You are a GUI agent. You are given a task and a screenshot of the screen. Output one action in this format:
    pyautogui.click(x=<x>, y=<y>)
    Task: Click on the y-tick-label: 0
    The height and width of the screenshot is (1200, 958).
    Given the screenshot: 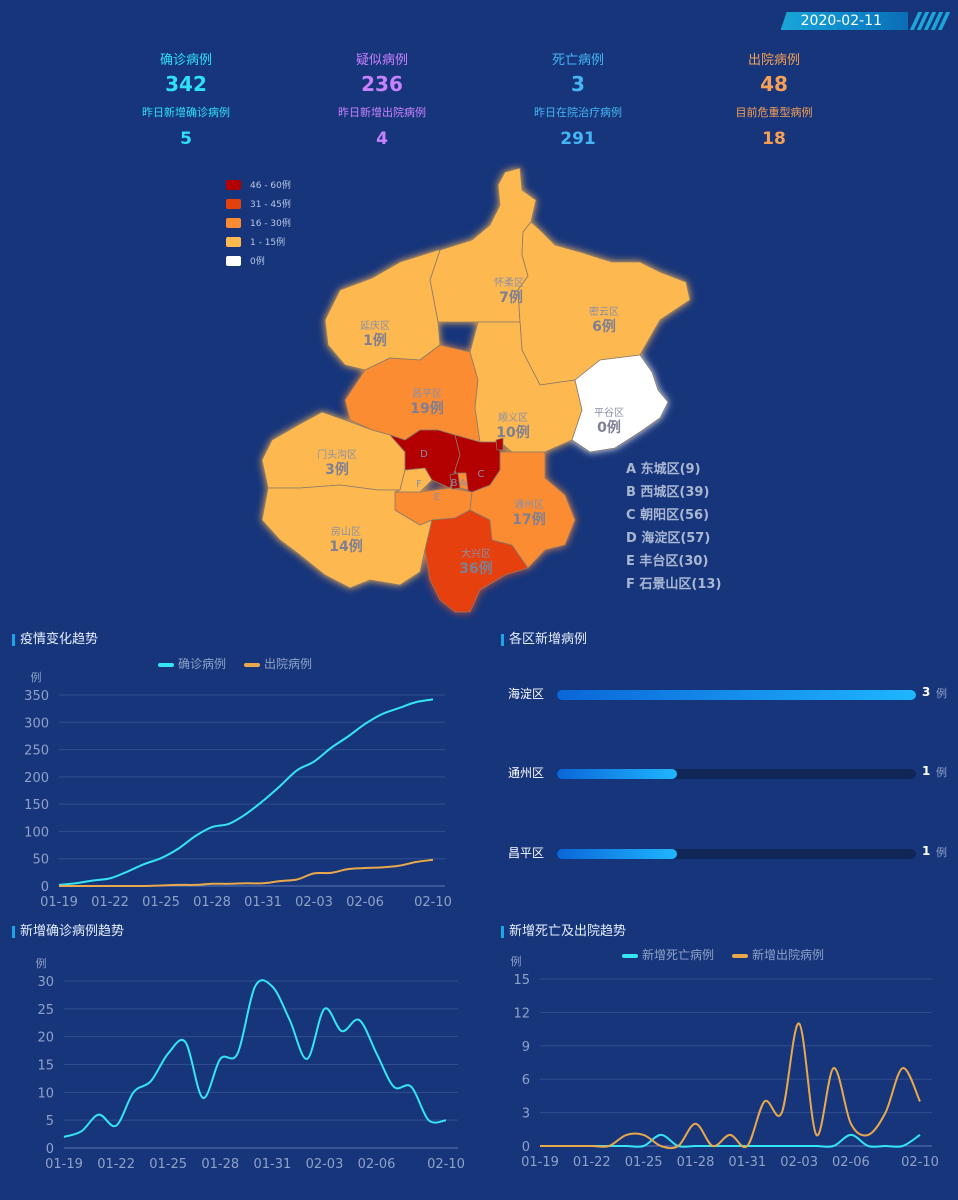 What is the action you would take?
    pyautogui.click(x=526, y=1147)
    